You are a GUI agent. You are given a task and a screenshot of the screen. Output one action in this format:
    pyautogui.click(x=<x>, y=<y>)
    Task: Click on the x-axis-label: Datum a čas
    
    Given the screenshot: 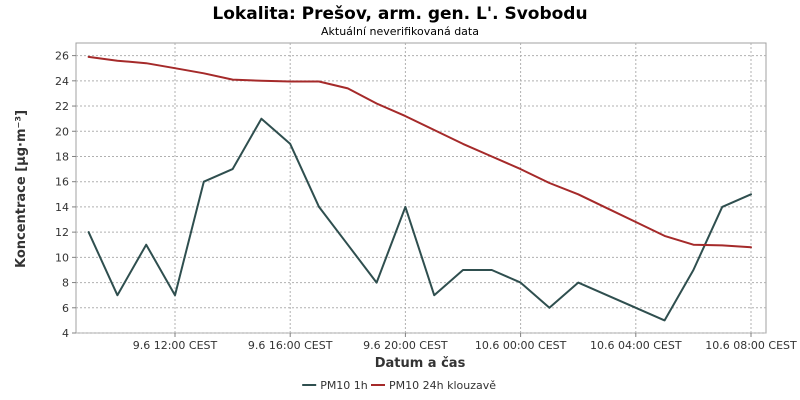 What is the action you would take?
    pyautogui.click(x=420, y=363)
    